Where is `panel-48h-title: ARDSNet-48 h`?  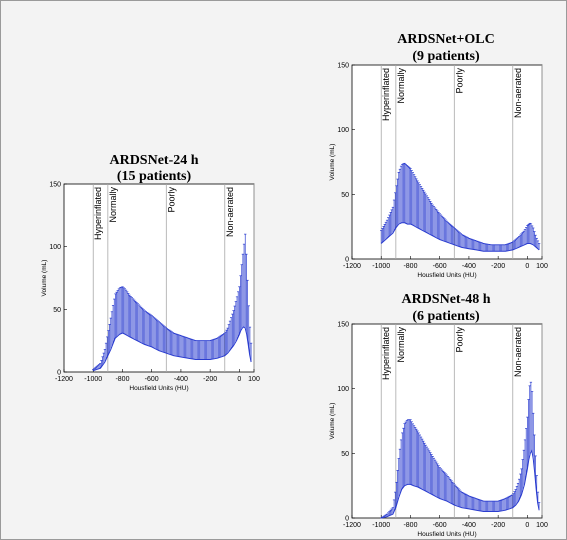
panel-48h-title: ARDSNet-48 h is located at coordinates (445, 299).